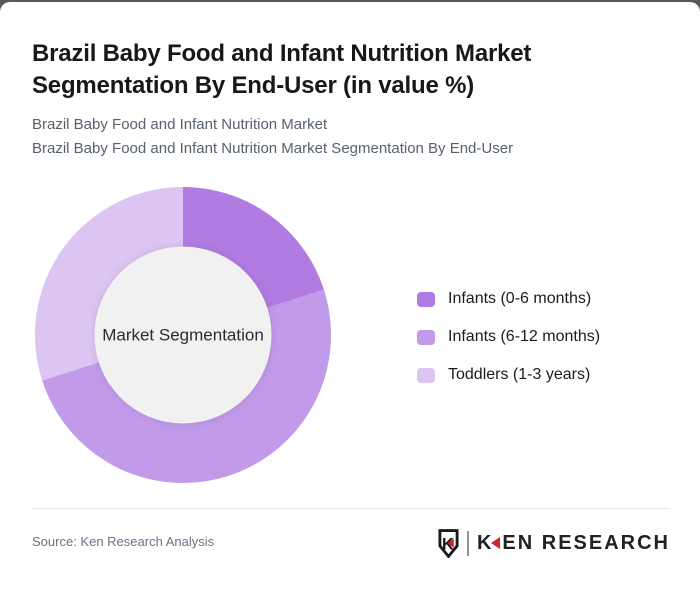 Image resolution: width=700 pixels, height=591 pixels. What do you see at coordinates (467, 543) in the screenshot?
I see `logo-separator` at bounding box center [467, 543].